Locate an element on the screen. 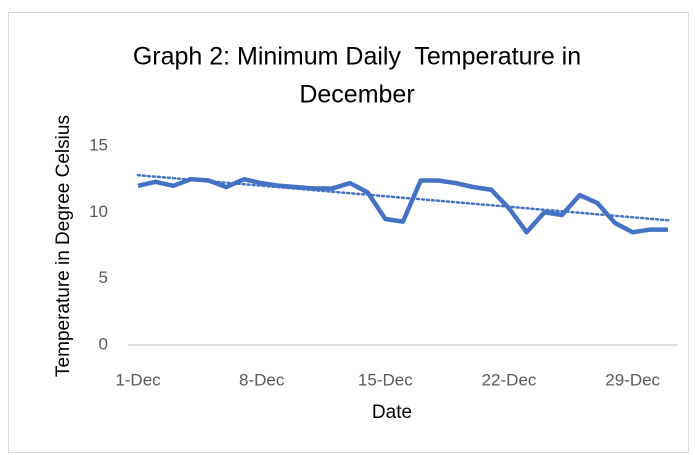 The image size is (695, 455). x-tick-label: 8-Dec is located at coordinates (262, 379).